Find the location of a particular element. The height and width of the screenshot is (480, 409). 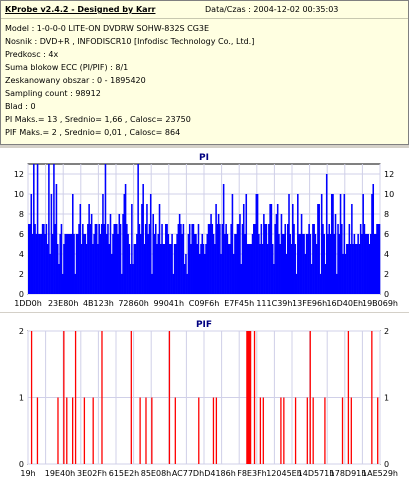

y-tick-left: 2 is located at coordinates (21, 331).